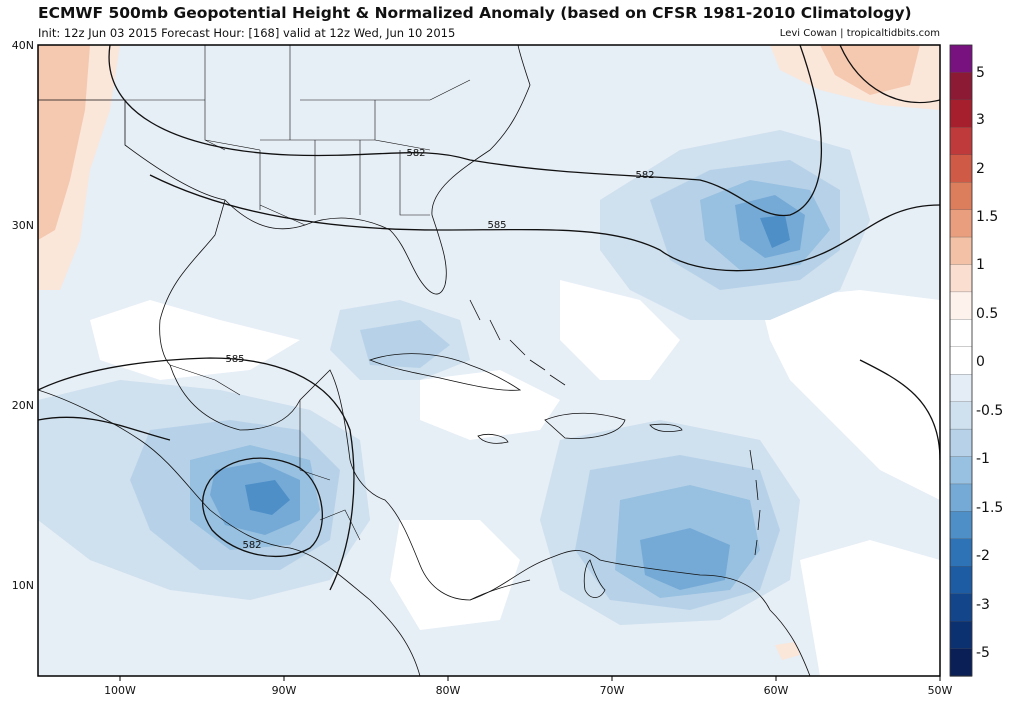  I want to click on lon-tick-label: 90W, so click(284, 690).